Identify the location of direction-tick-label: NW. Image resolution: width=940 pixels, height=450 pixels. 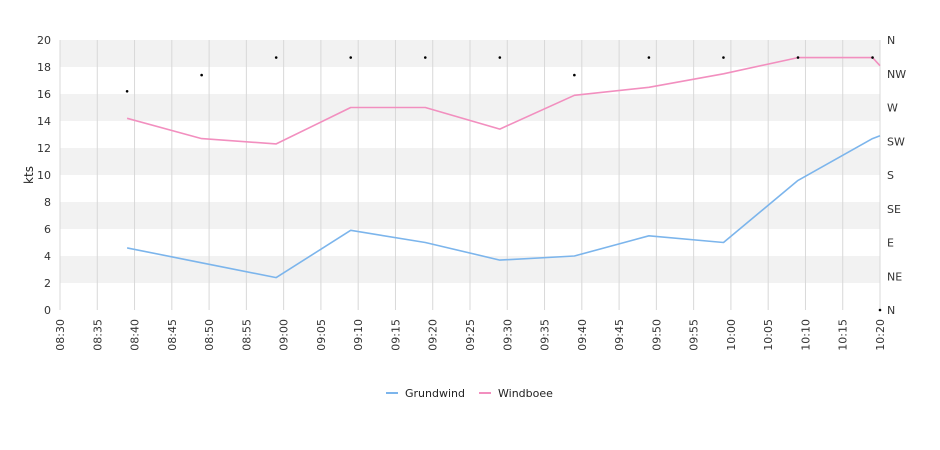
(896, 74).